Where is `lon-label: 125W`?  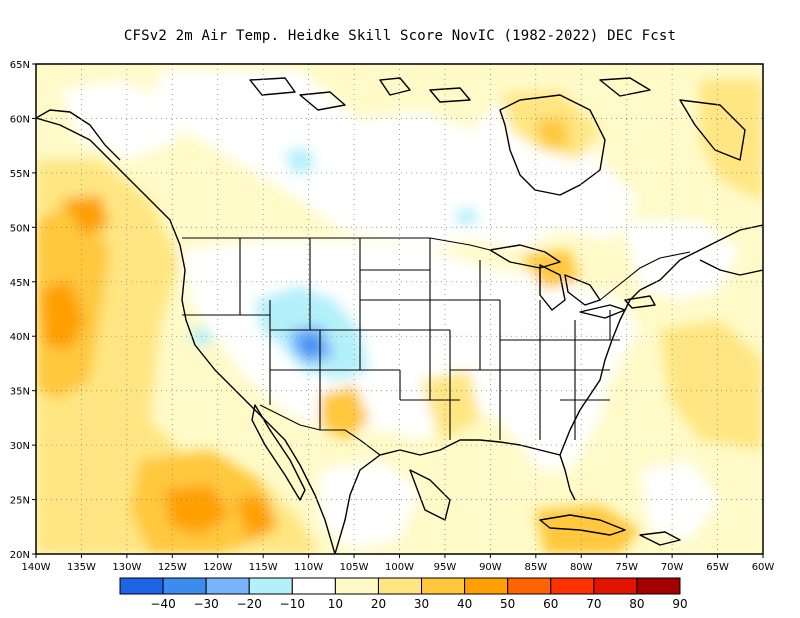
lon-label: 125W is located at coordinates (172, 567).